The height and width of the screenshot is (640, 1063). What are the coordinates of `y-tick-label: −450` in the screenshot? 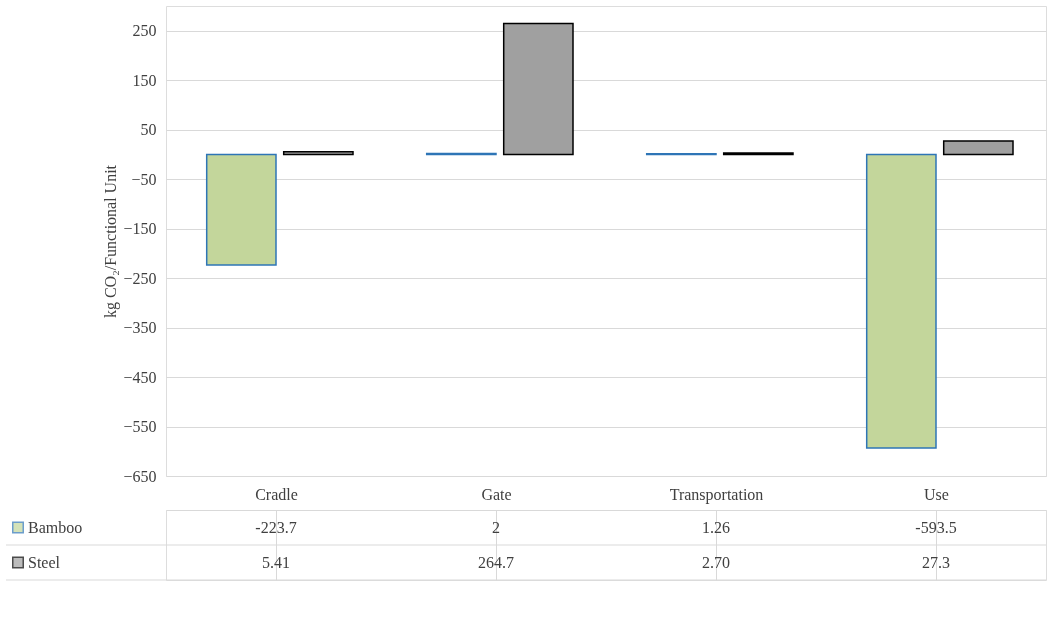 It's located at (140, 377).